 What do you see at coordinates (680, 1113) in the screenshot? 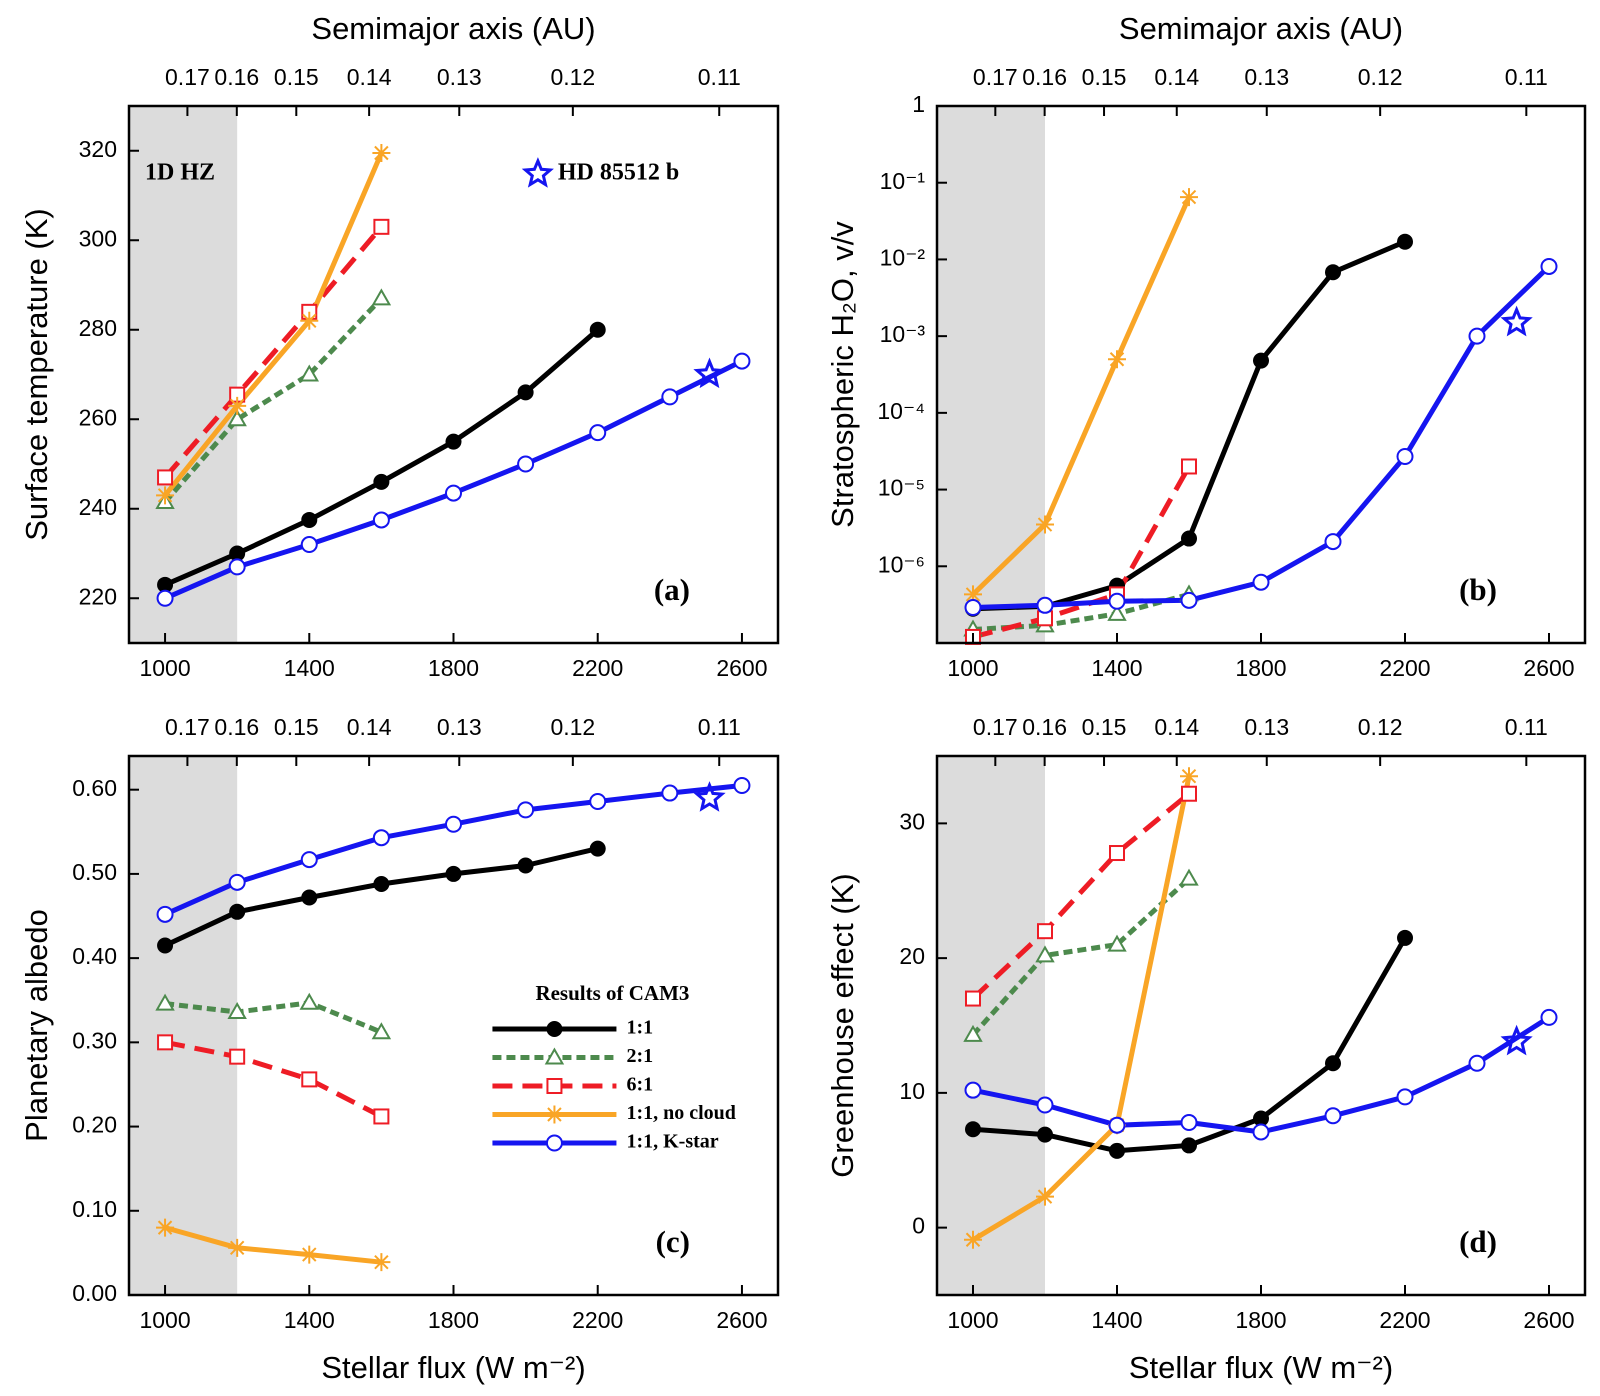
I see `legend-label: 1:1, no cloud` at bounding box center [680, 1113].